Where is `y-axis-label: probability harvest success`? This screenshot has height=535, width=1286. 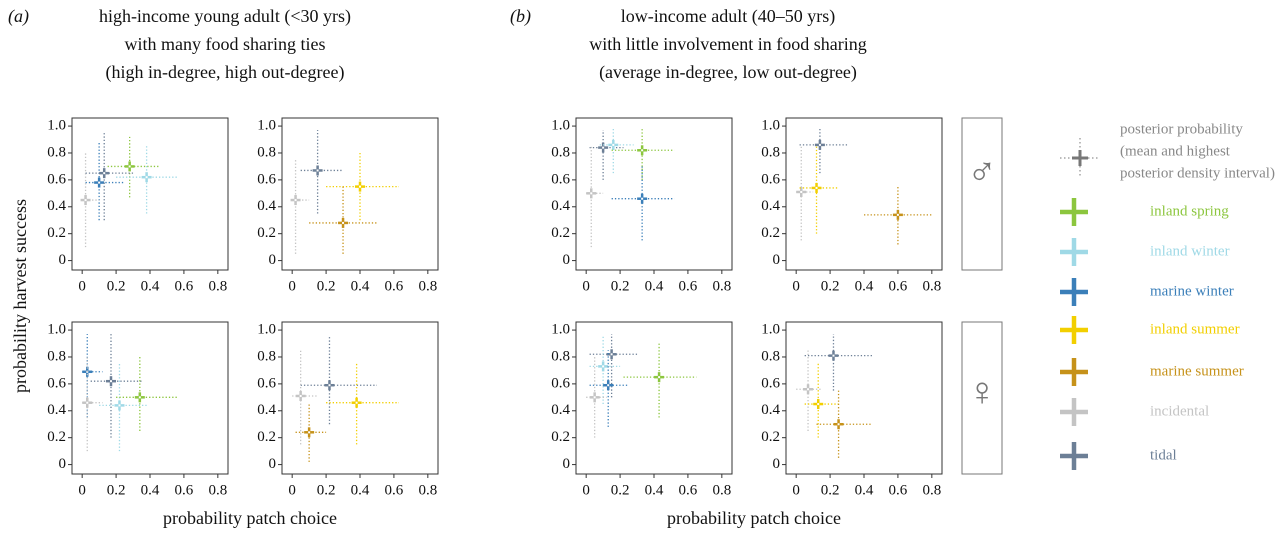 y-axis-label: probability harvest success is located at coordinates (20, 296).